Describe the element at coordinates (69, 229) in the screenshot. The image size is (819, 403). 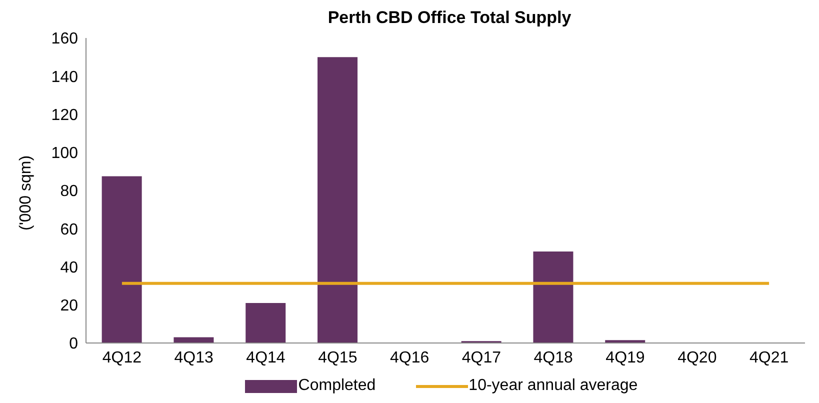
I see `y-tick-label: 60` at that location.